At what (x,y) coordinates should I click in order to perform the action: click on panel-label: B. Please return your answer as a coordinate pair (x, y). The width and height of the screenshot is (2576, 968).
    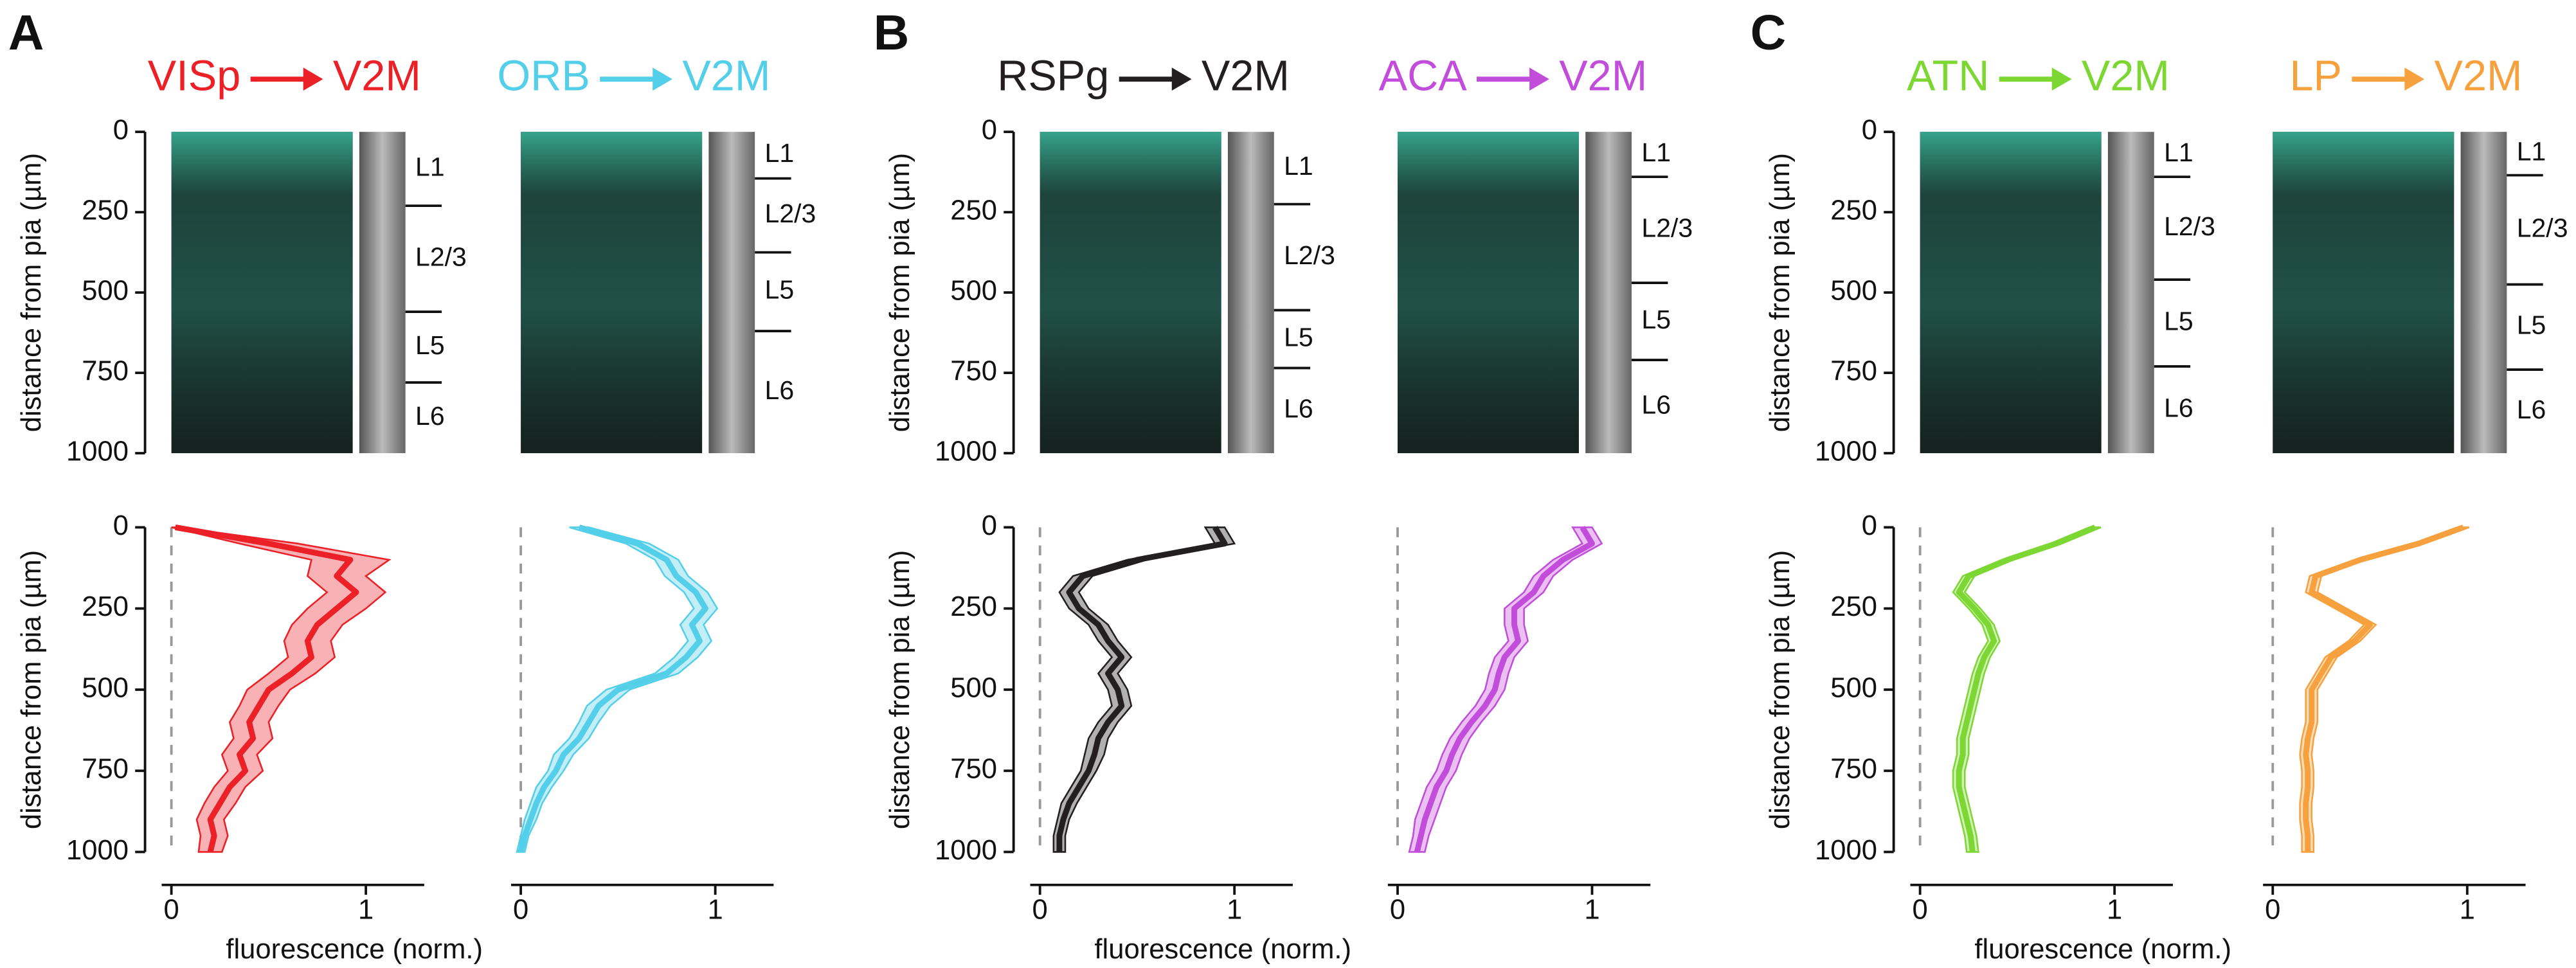
    Looking at the image, I should click on (892, 32).